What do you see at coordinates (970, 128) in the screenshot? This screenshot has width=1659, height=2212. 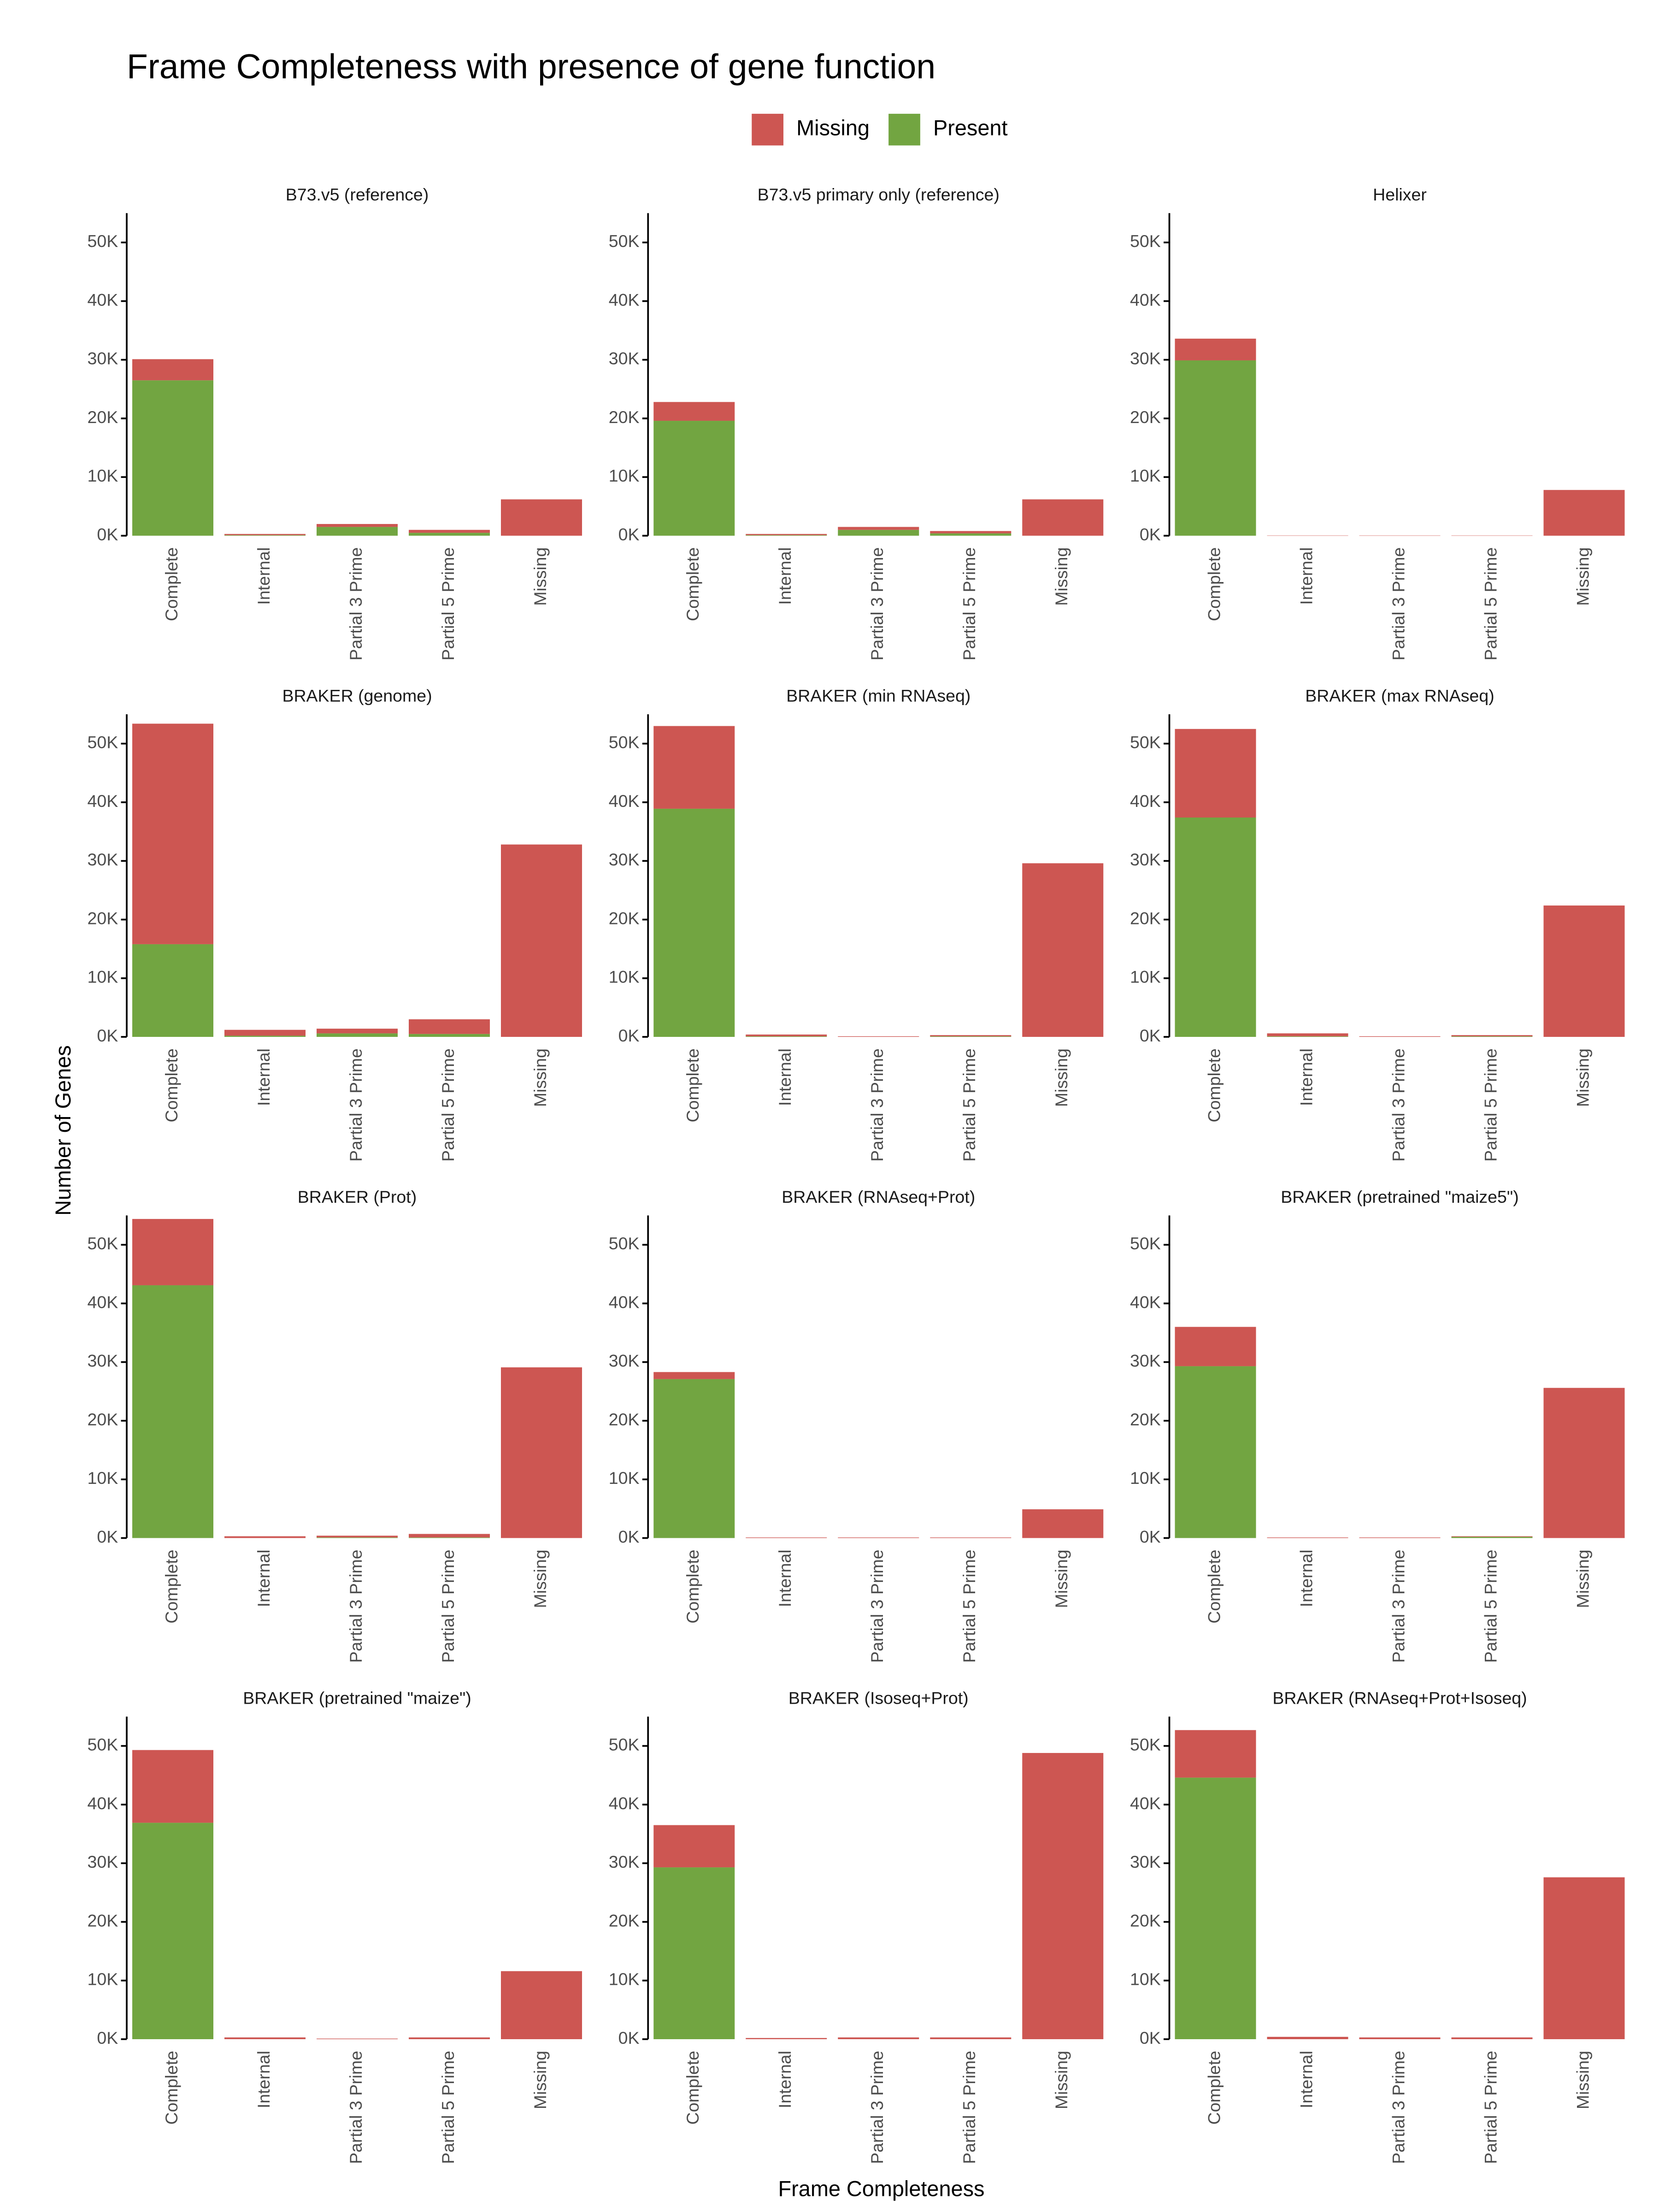 I see `legend-label: Present` at bounding box center [970, 128].